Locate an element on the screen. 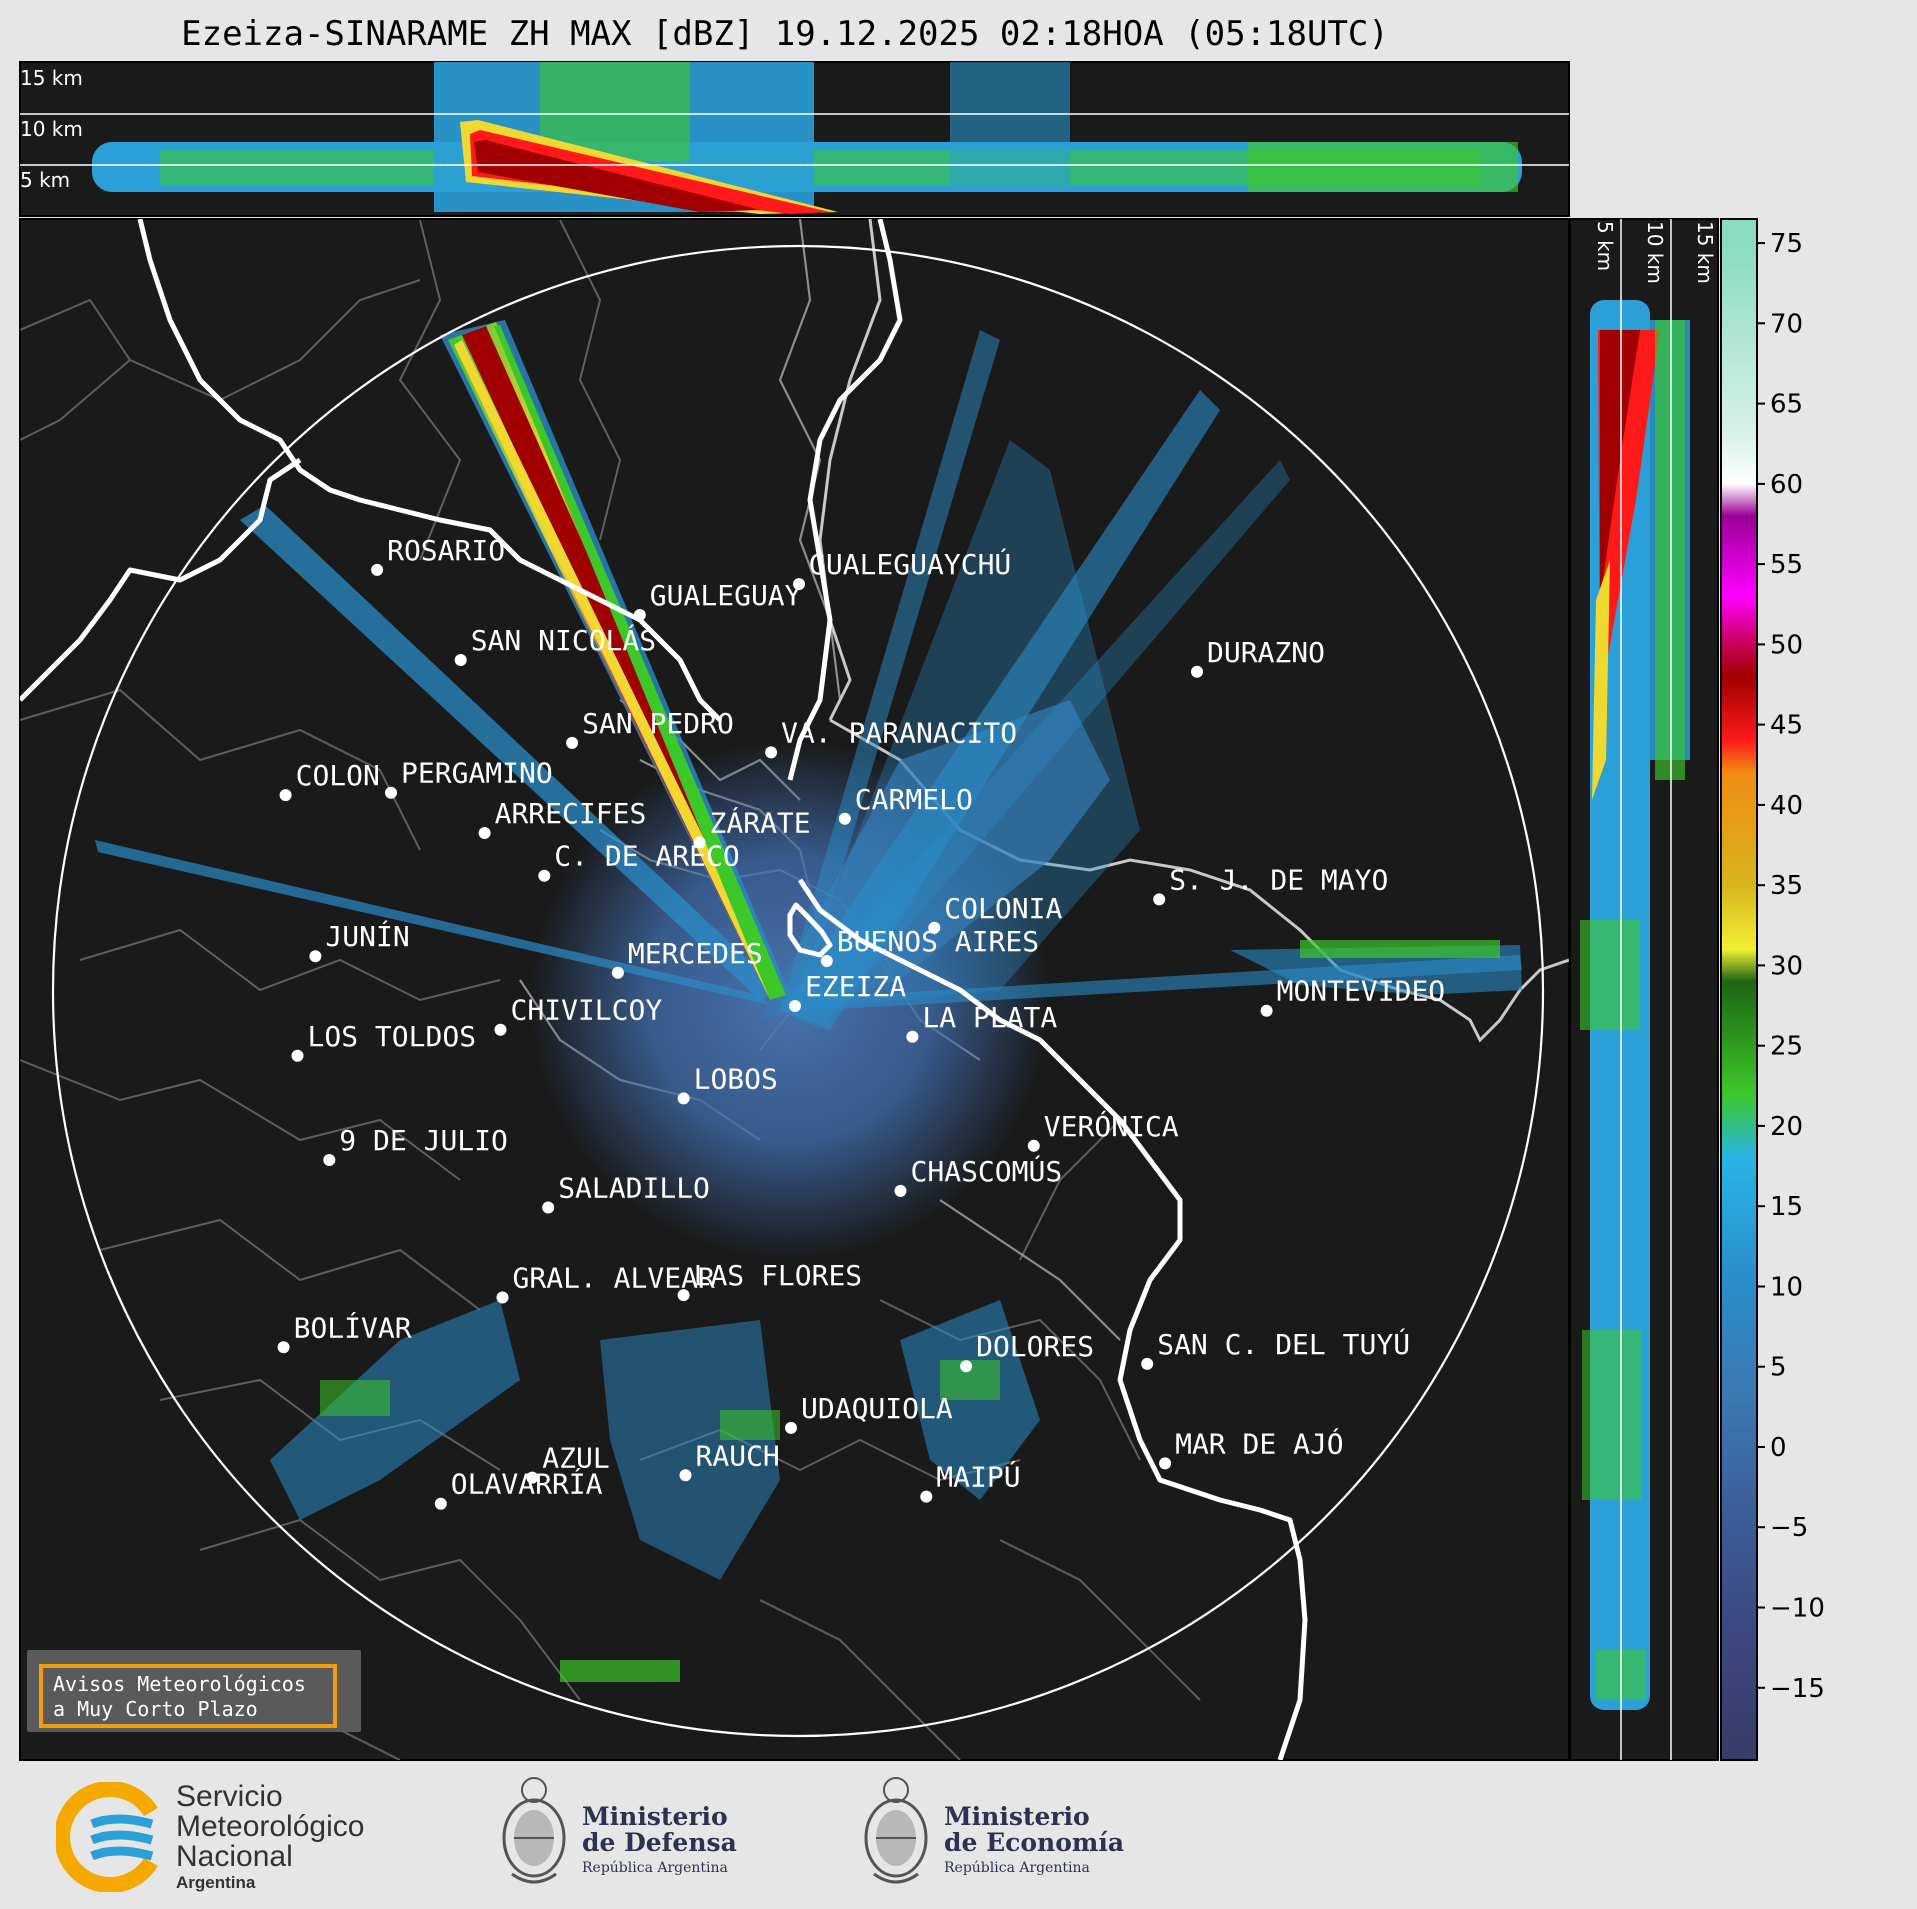 This screenshot has width=1917, height=1909. city-label: CHIVILCOY is located at coordinates (587, 1010).